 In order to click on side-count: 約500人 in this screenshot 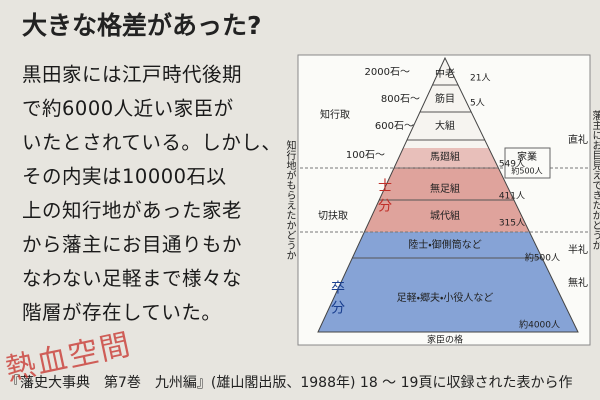, I will do `click(526, 171)`.